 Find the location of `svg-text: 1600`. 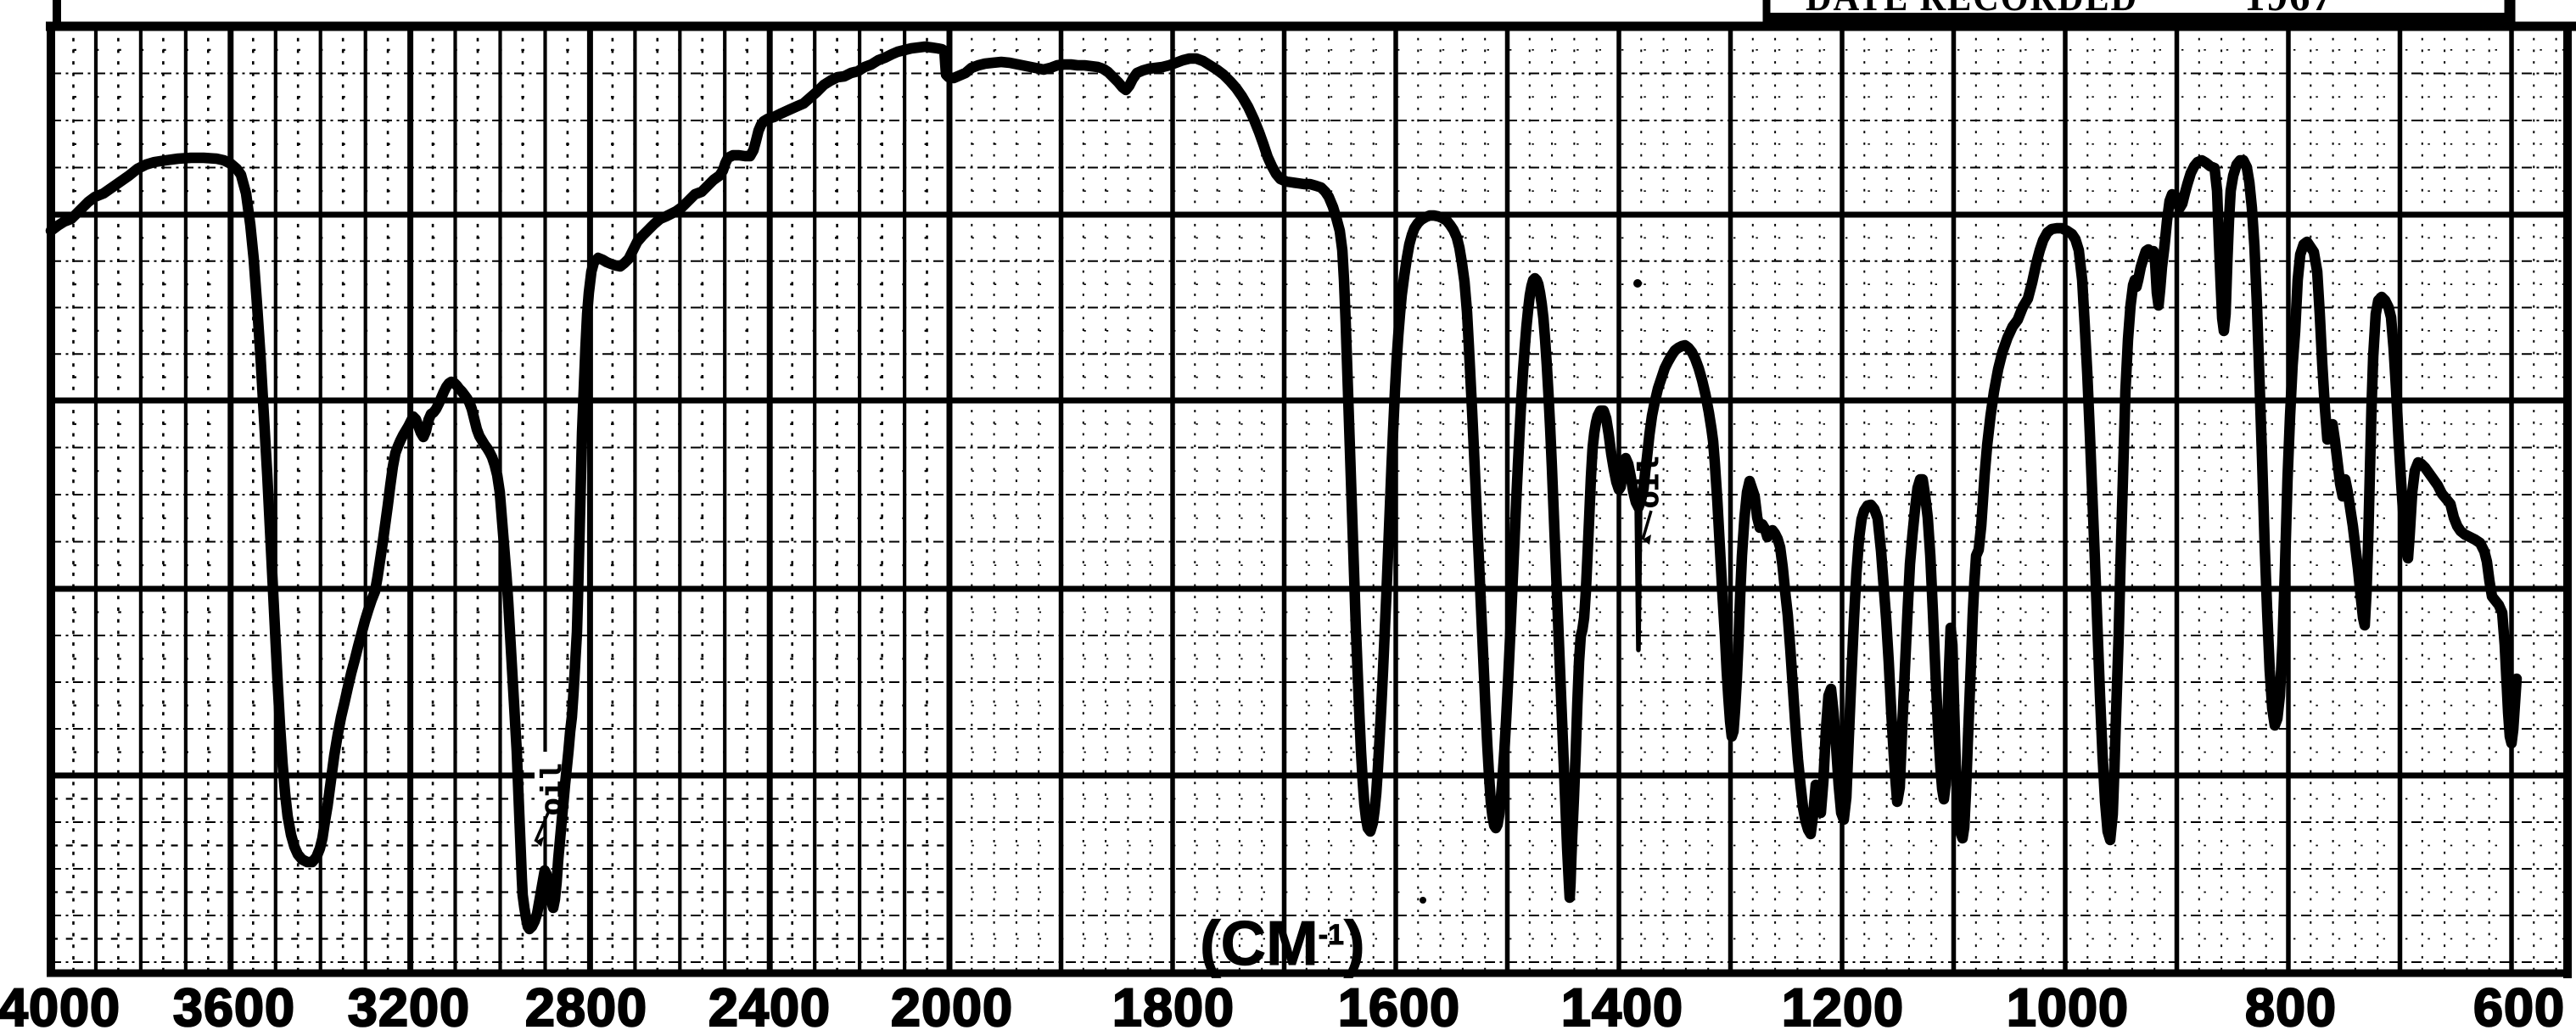

svg-text: 1600 is located at coordinates (1399, 1004).